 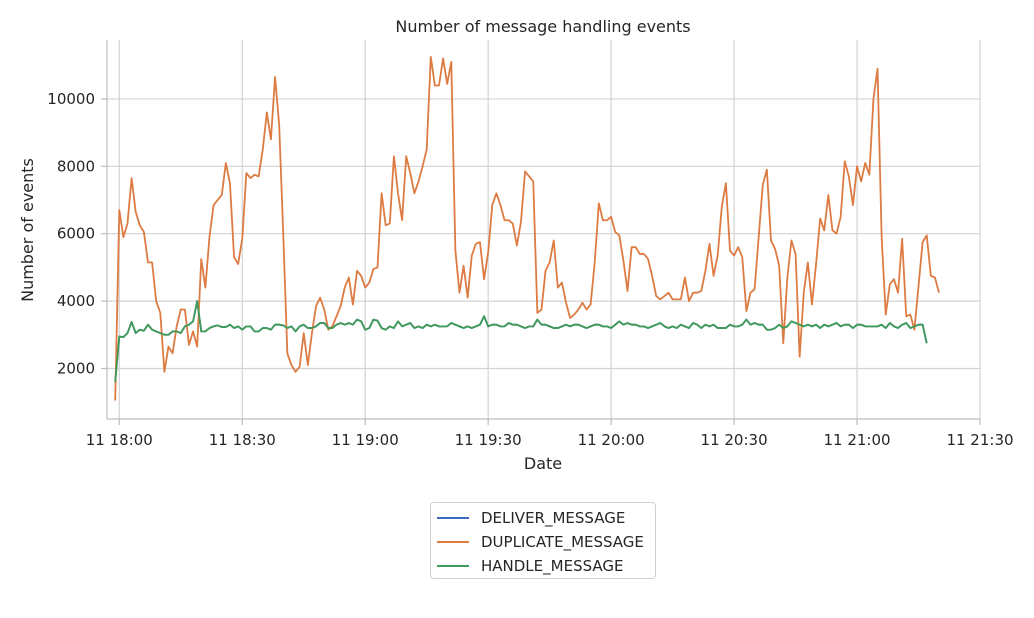 I want to click on series-line-deliver-message, so click(x=521, y=341).